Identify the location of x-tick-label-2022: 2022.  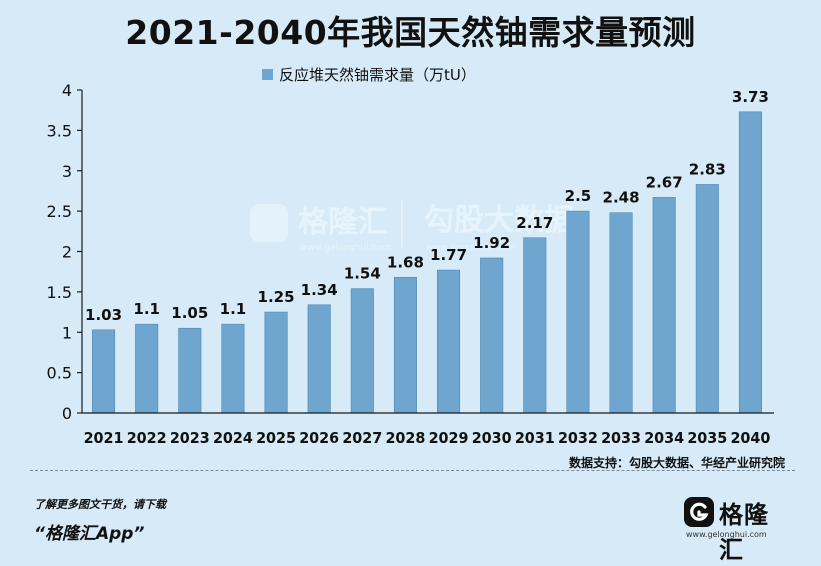
(147, 438).